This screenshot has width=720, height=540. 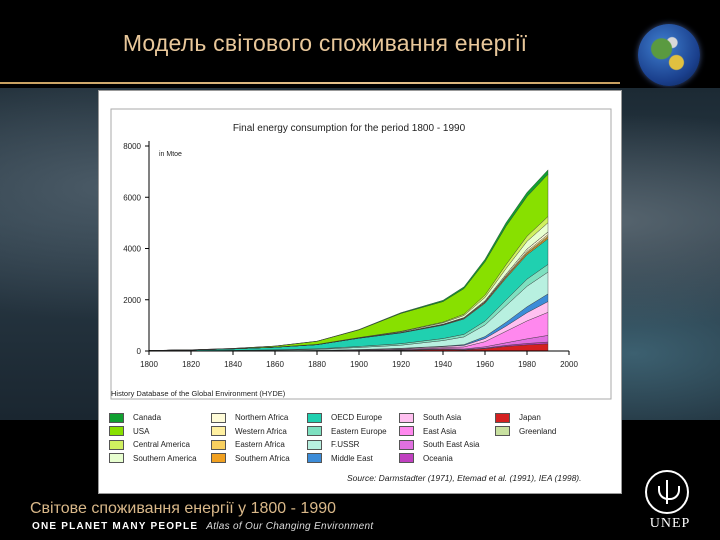 I want to click on legend-item-middle-east: Middle East, so click(x=340, y=458).